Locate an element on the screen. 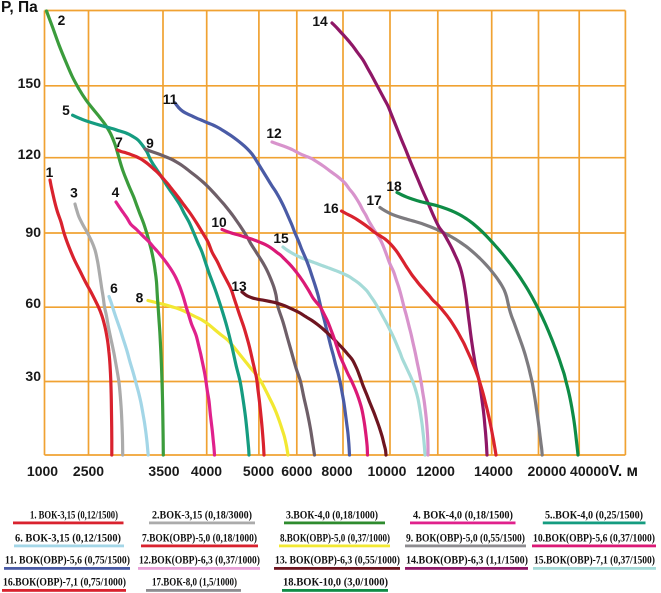 This screenshot has height=593, width=661. svg-text: 90 is located at coordinates (33, 232).